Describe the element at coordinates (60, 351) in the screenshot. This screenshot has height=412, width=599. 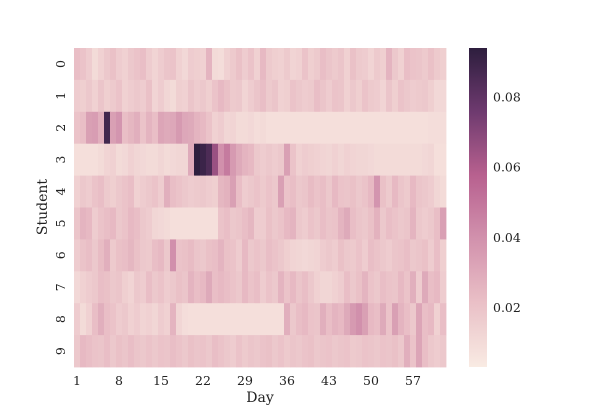
I see `y-tick-label: 9` at that location.